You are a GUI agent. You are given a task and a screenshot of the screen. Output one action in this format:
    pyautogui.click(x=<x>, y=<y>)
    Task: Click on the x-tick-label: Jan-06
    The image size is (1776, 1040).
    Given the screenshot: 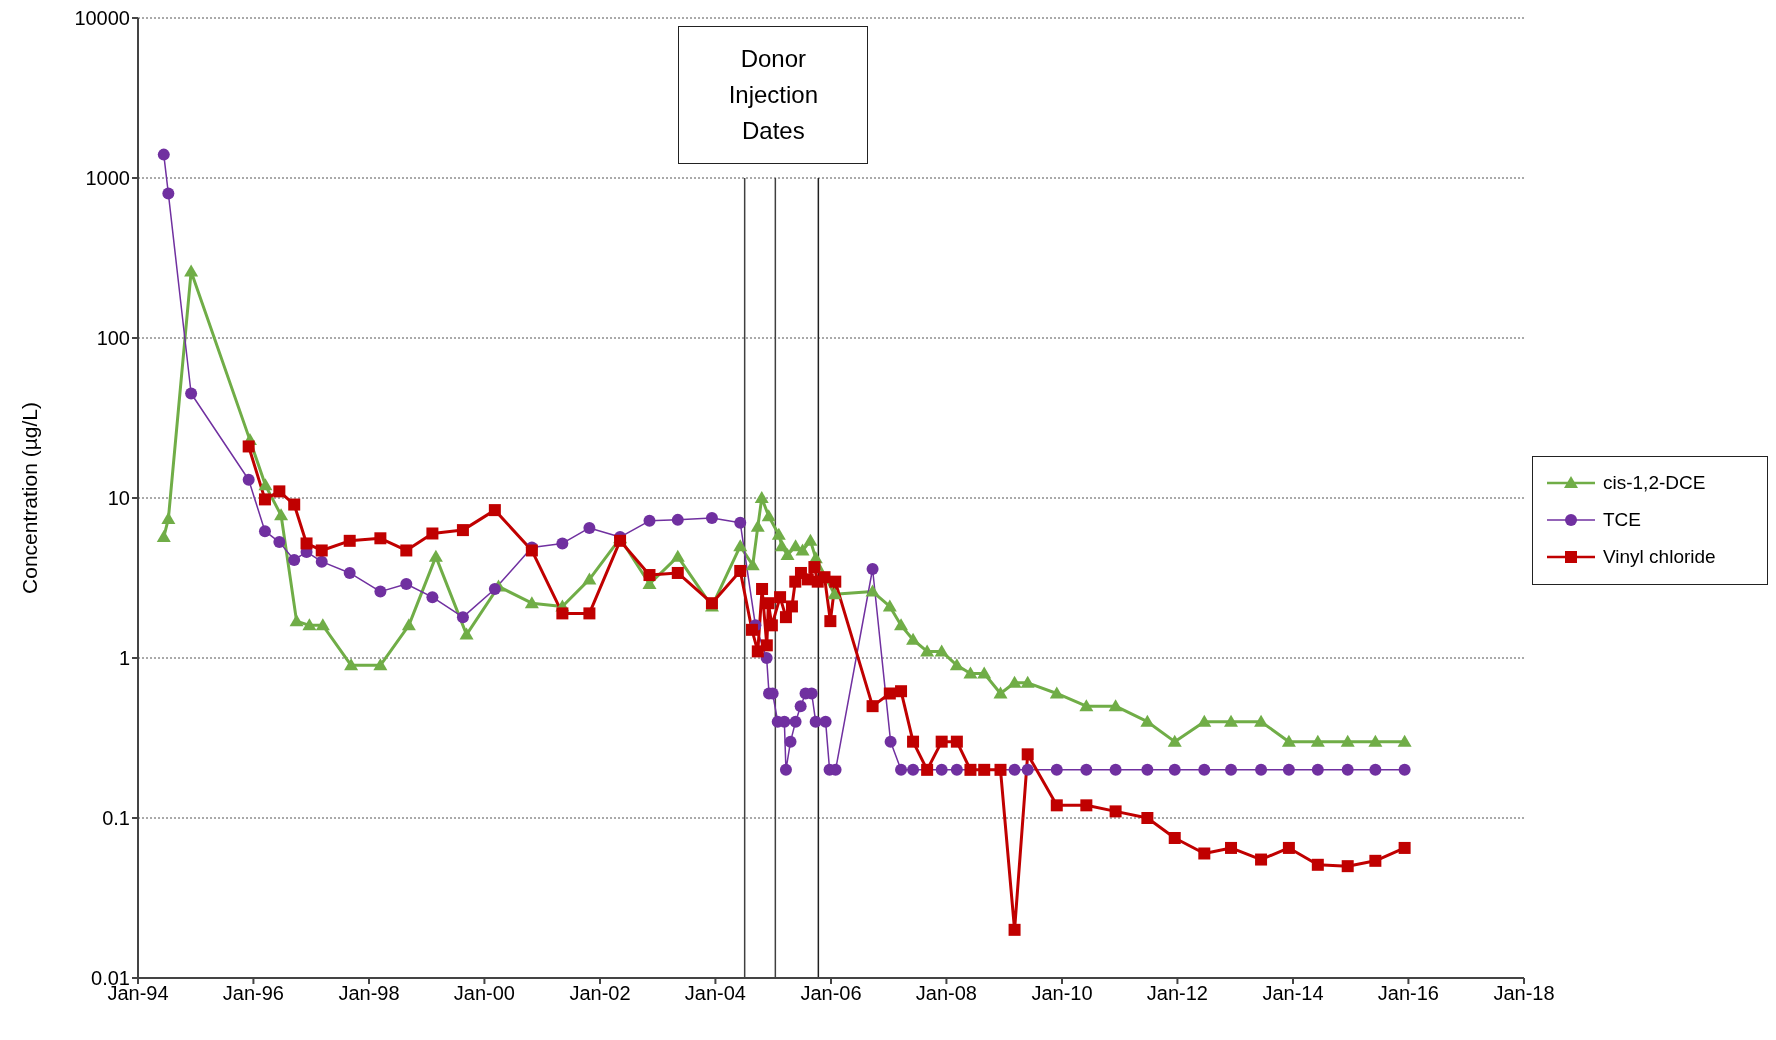 What is the action you would take?
    pyautogui.click(x=831, y=993)
    